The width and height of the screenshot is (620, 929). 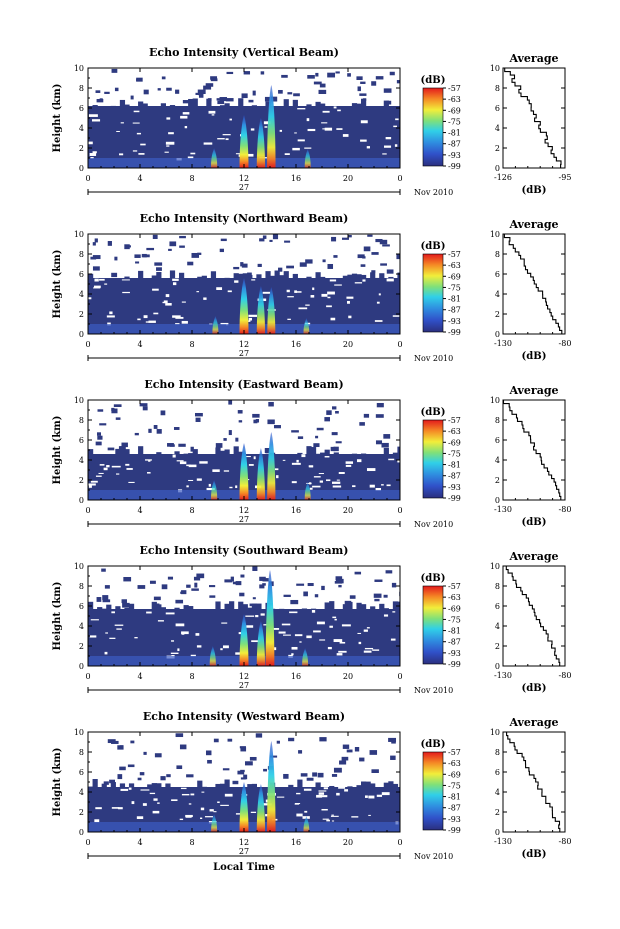 I want to click on profile-y-tick-label: 4, so click(x=497, y=460).